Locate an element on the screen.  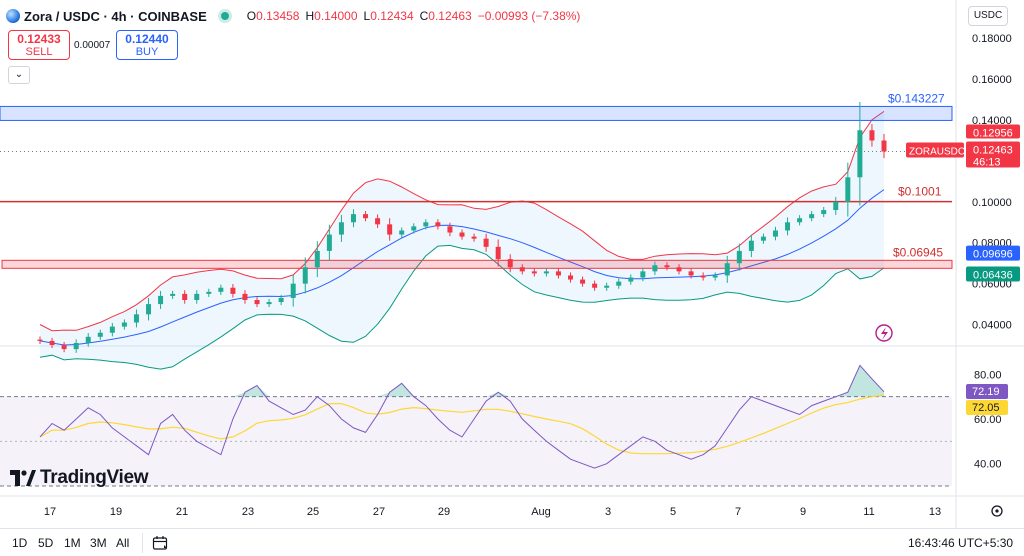
settings-gear-icon is located at coordinates (997, 511).